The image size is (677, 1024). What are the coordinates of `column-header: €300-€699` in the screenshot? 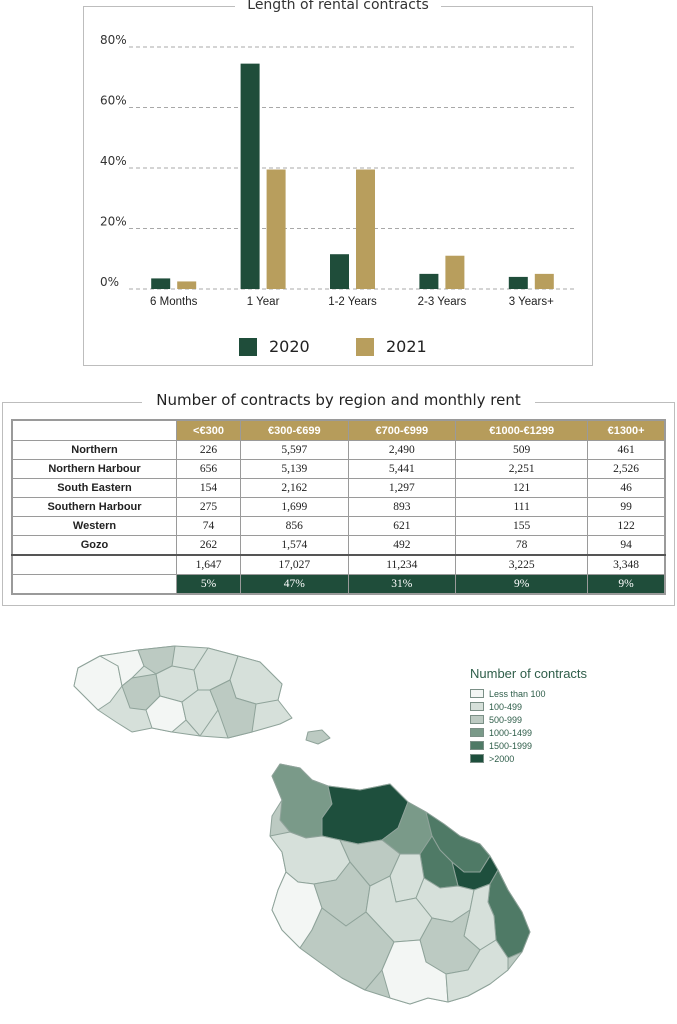 It's located at (294, 430).